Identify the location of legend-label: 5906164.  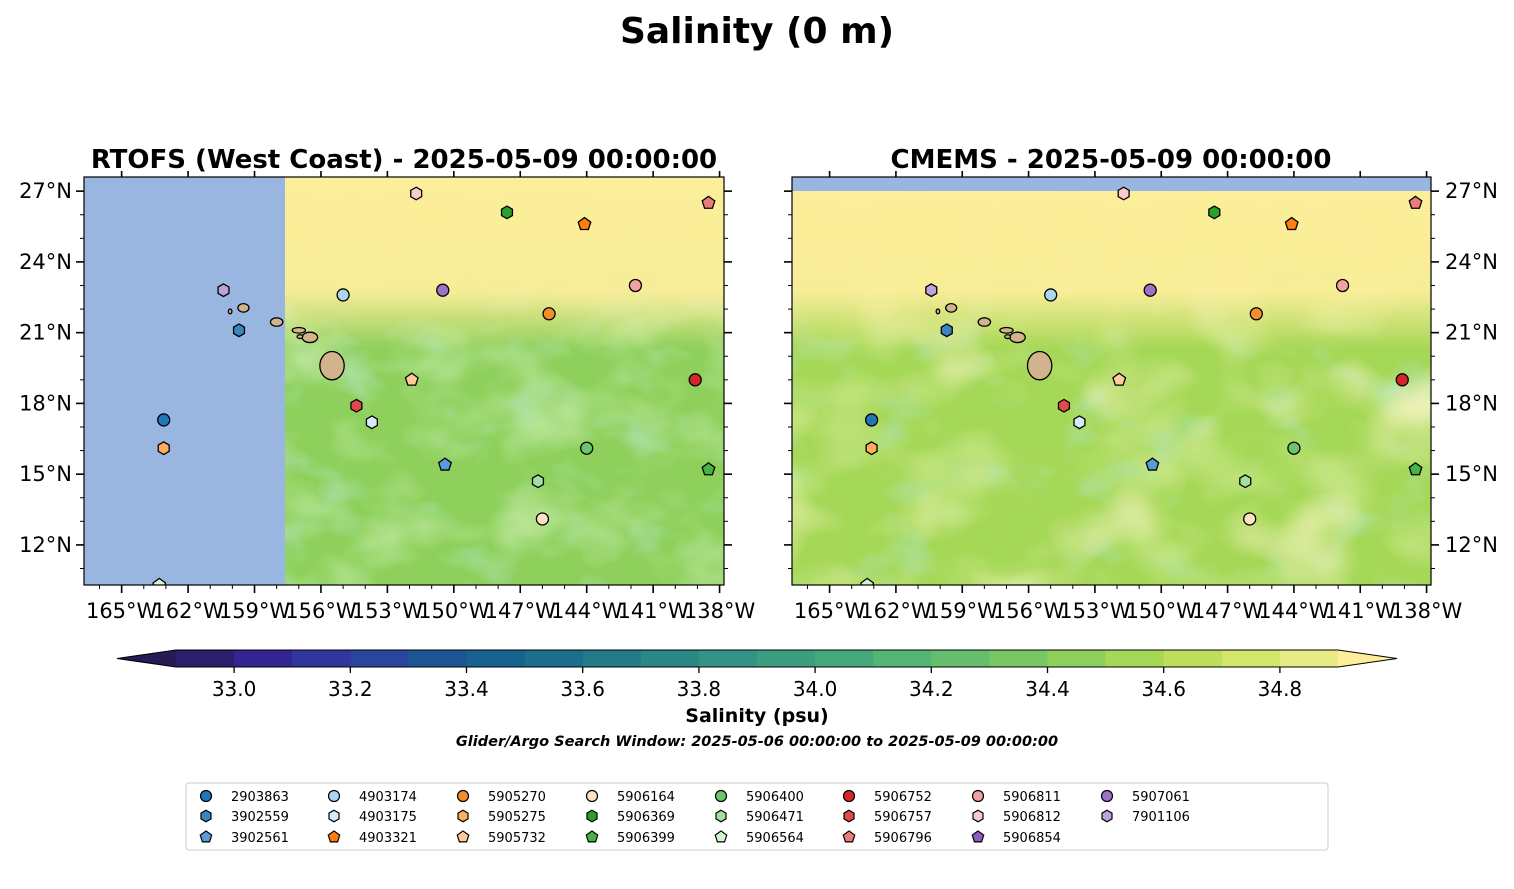
(646, 797).